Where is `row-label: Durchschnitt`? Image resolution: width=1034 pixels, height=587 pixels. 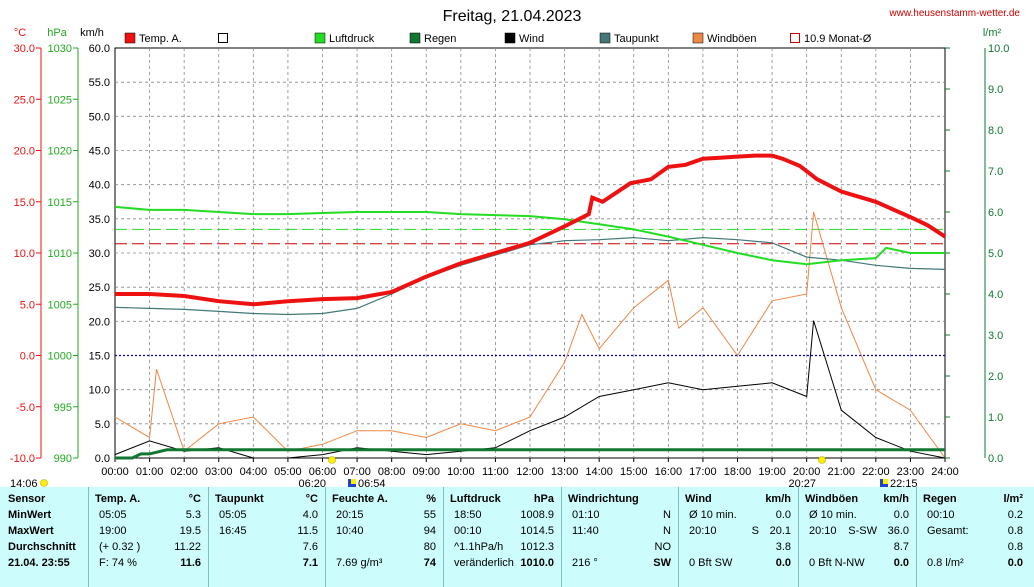
row-label: Durchschnitt is located at coordinates (42, 547).